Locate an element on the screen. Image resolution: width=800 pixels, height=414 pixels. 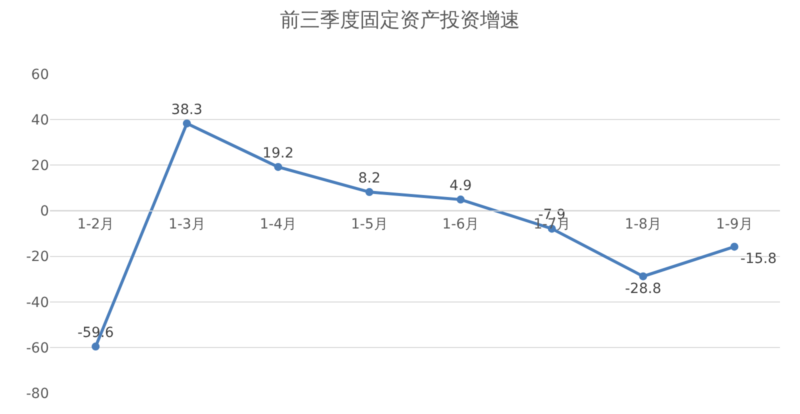
data-label: 8.2 is located at coordinates (369, 178).